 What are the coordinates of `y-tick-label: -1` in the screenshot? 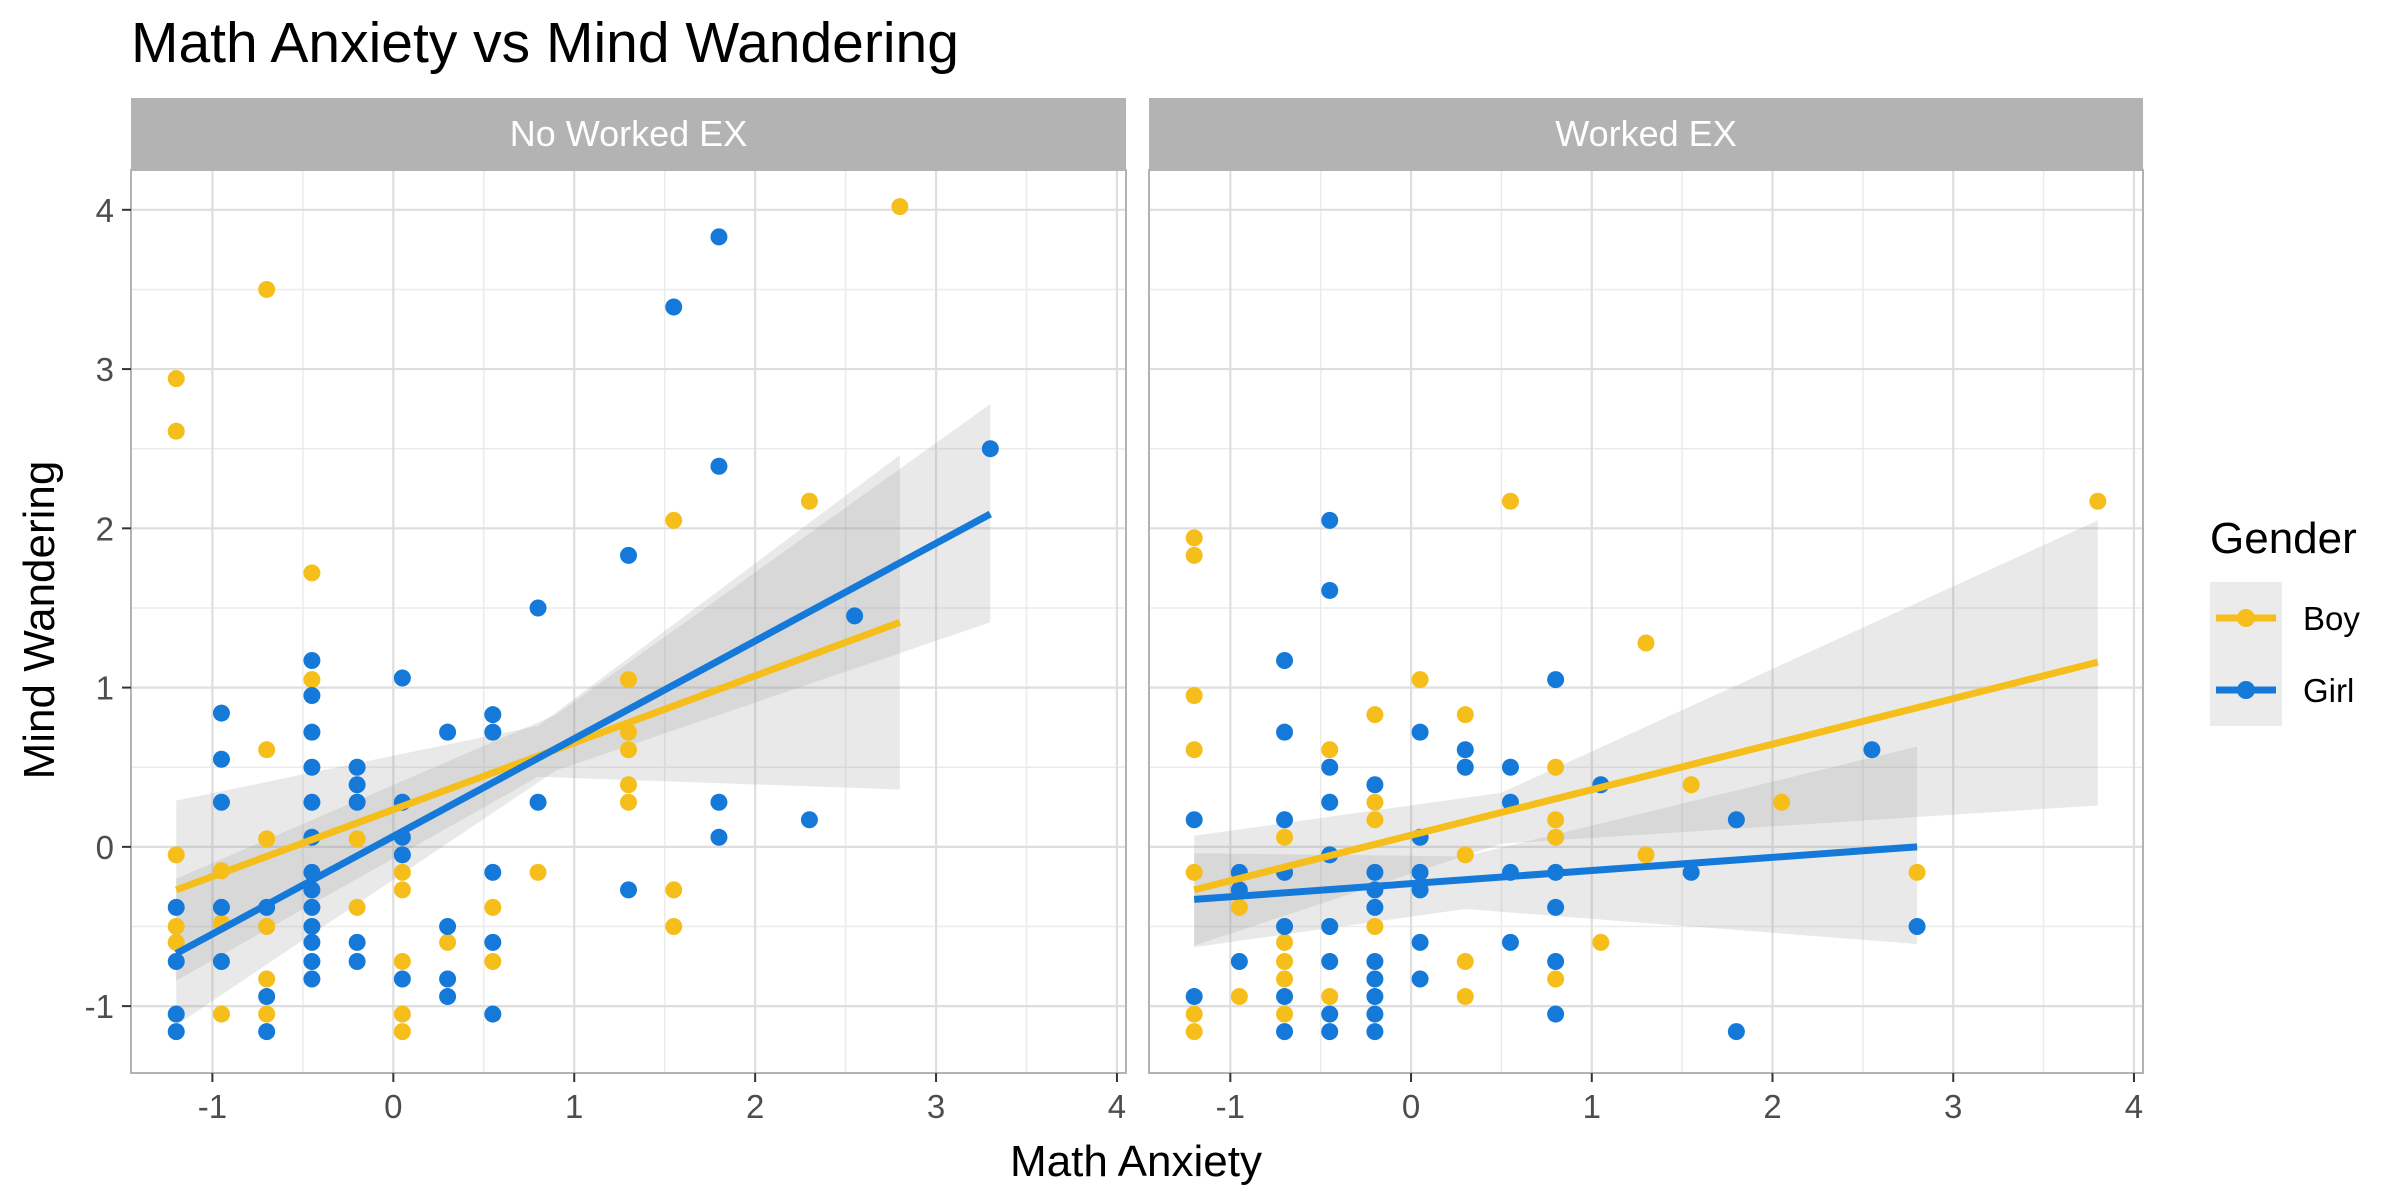 It's located at (99, 1006).